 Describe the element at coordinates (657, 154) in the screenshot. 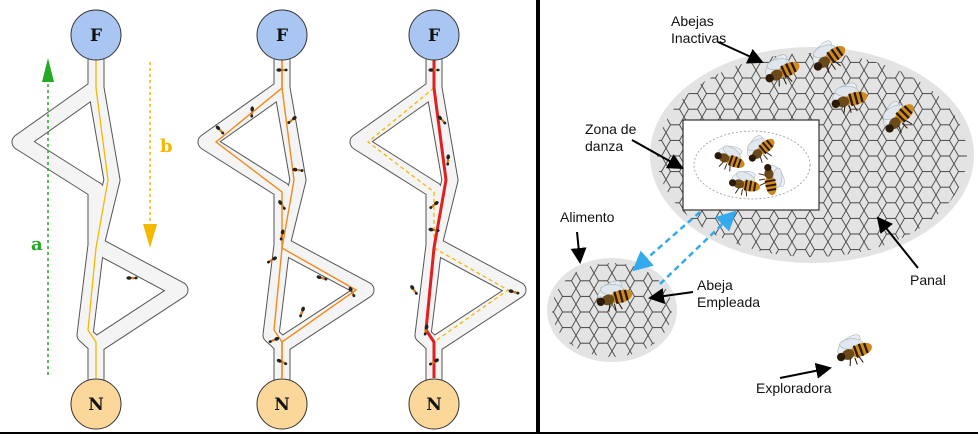

I see `dance-pointer` at that location.